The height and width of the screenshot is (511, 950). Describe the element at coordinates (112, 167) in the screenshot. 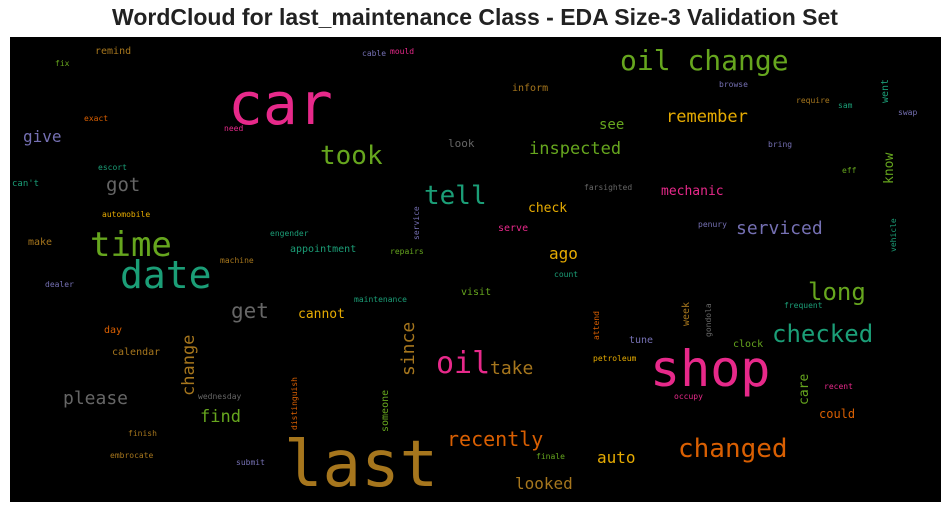

I see `word-escort: escort` at that location.